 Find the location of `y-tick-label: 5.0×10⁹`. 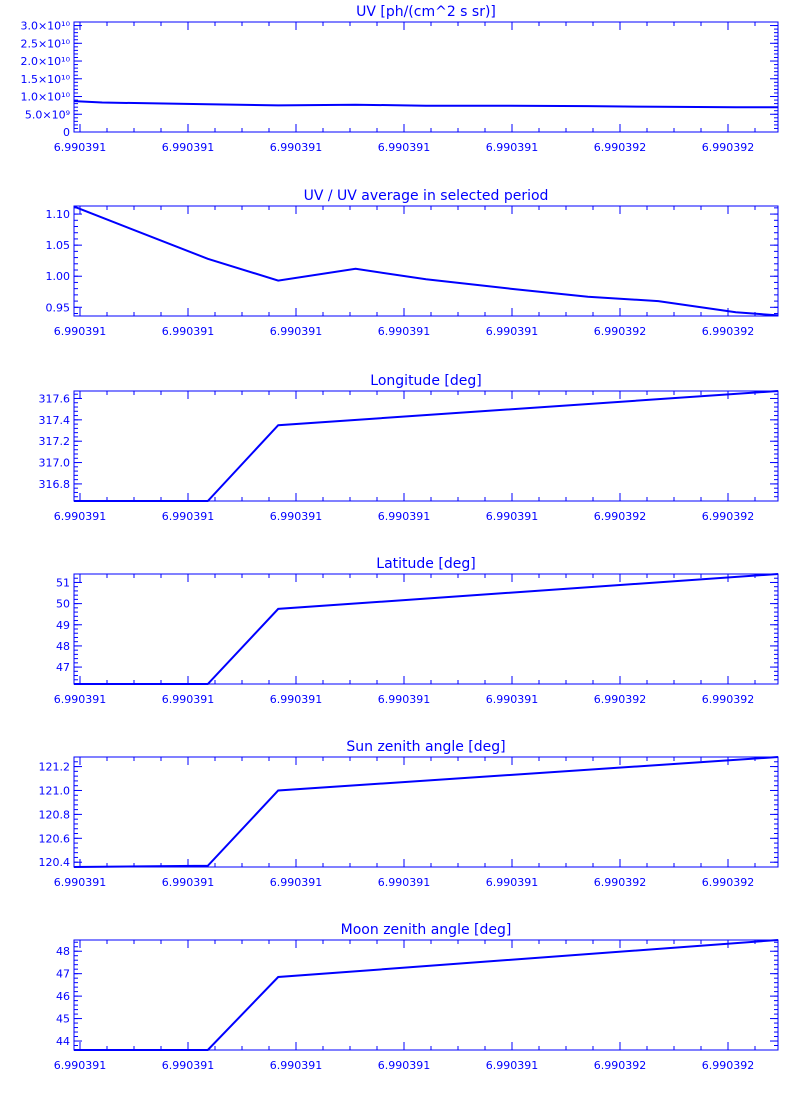

y-tick-label: 5.0×10⁹ is located at coordinates (47, 114).